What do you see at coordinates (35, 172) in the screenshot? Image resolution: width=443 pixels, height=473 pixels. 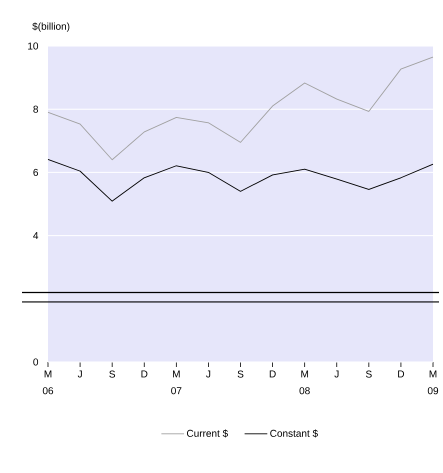 I see `y-tick-label: 6` at bounding box center [35, 172].